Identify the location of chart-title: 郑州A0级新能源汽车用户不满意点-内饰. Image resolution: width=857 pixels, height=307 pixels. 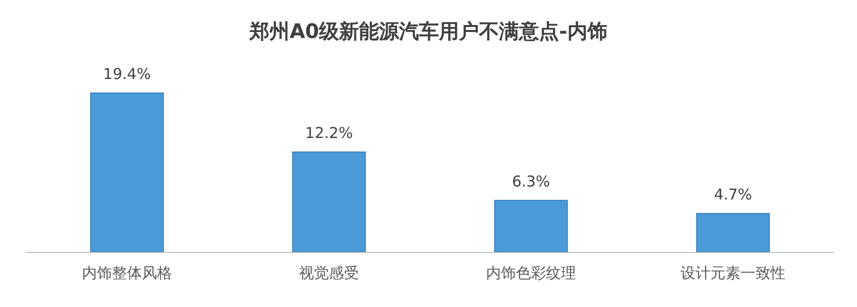
(428, 31).